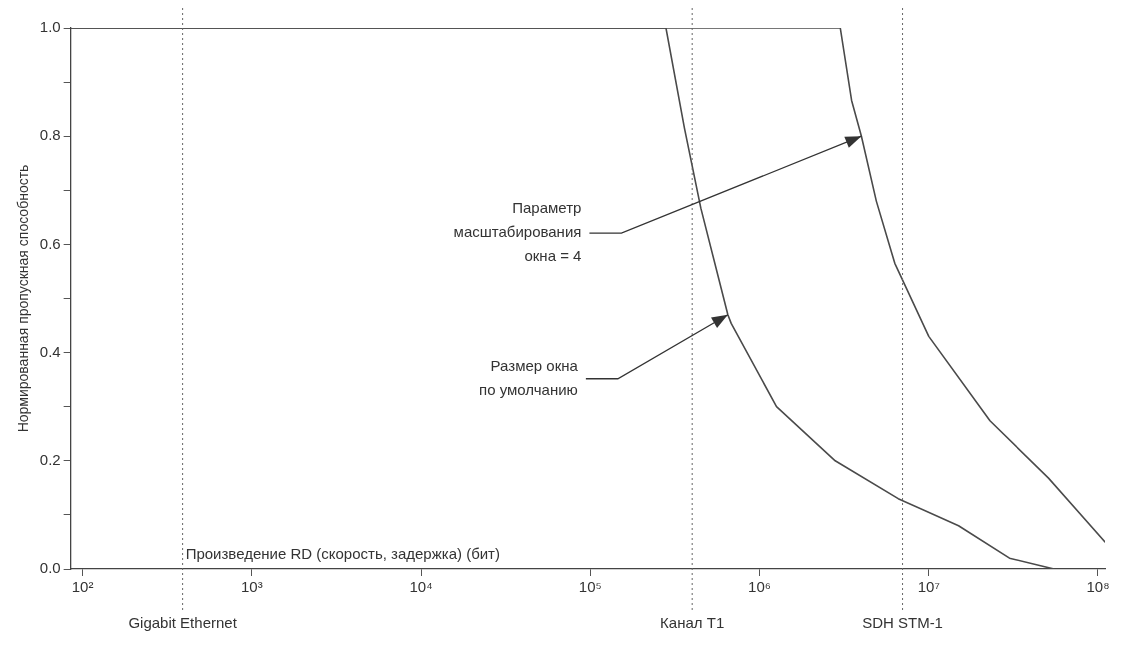 The width and height of the screenshot is (1127, 668). I want to click on annotation: Размер окна по умолчанию, so click(529, 377).